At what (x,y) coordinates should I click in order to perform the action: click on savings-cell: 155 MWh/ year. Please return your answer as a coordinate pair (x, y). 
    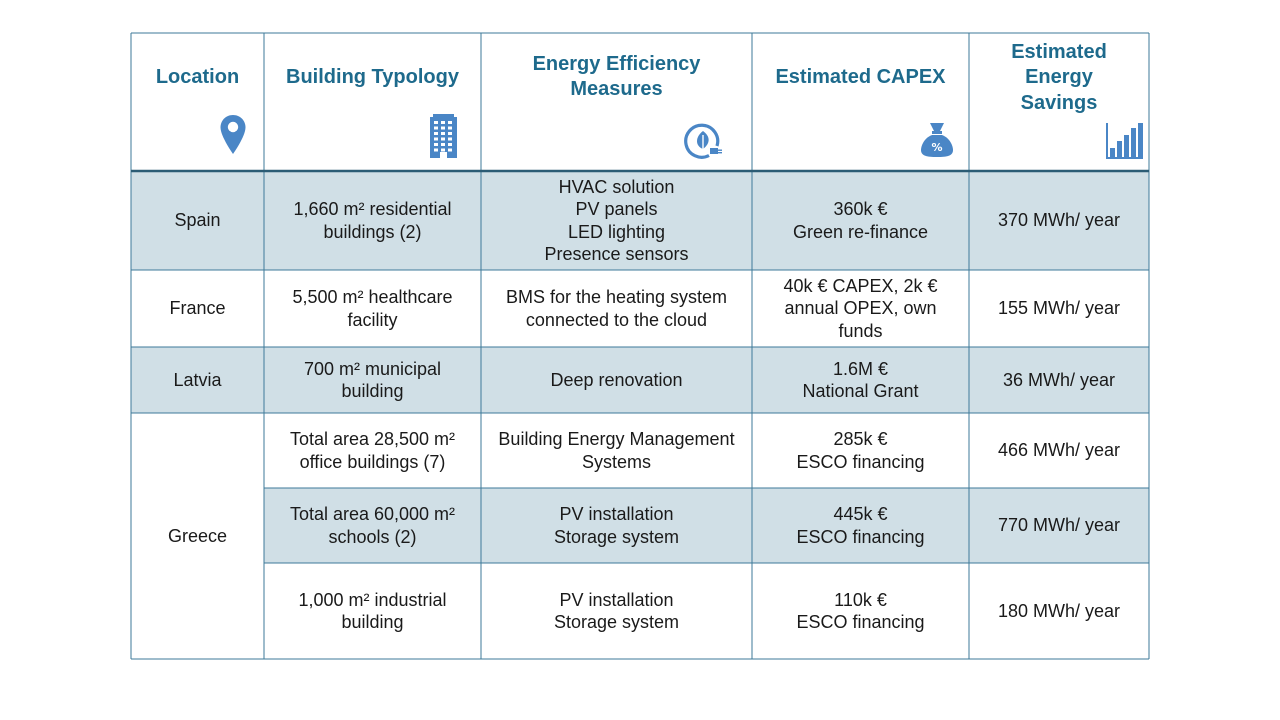
    Looking at the image, I should click on (1059, 308).